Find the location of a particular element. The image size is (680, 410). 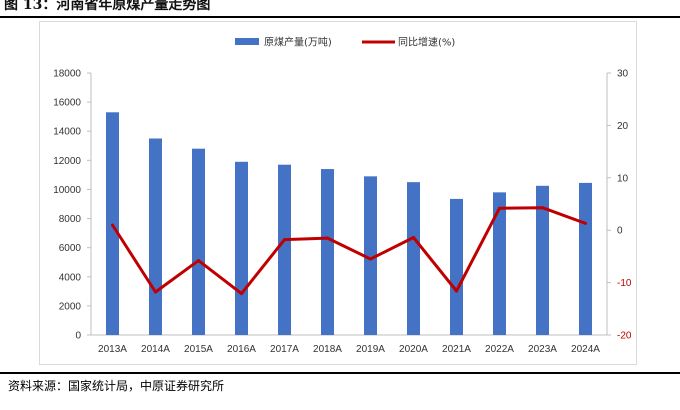

left-axis-tick-label: 12000 is located at coordinates (67, 161).